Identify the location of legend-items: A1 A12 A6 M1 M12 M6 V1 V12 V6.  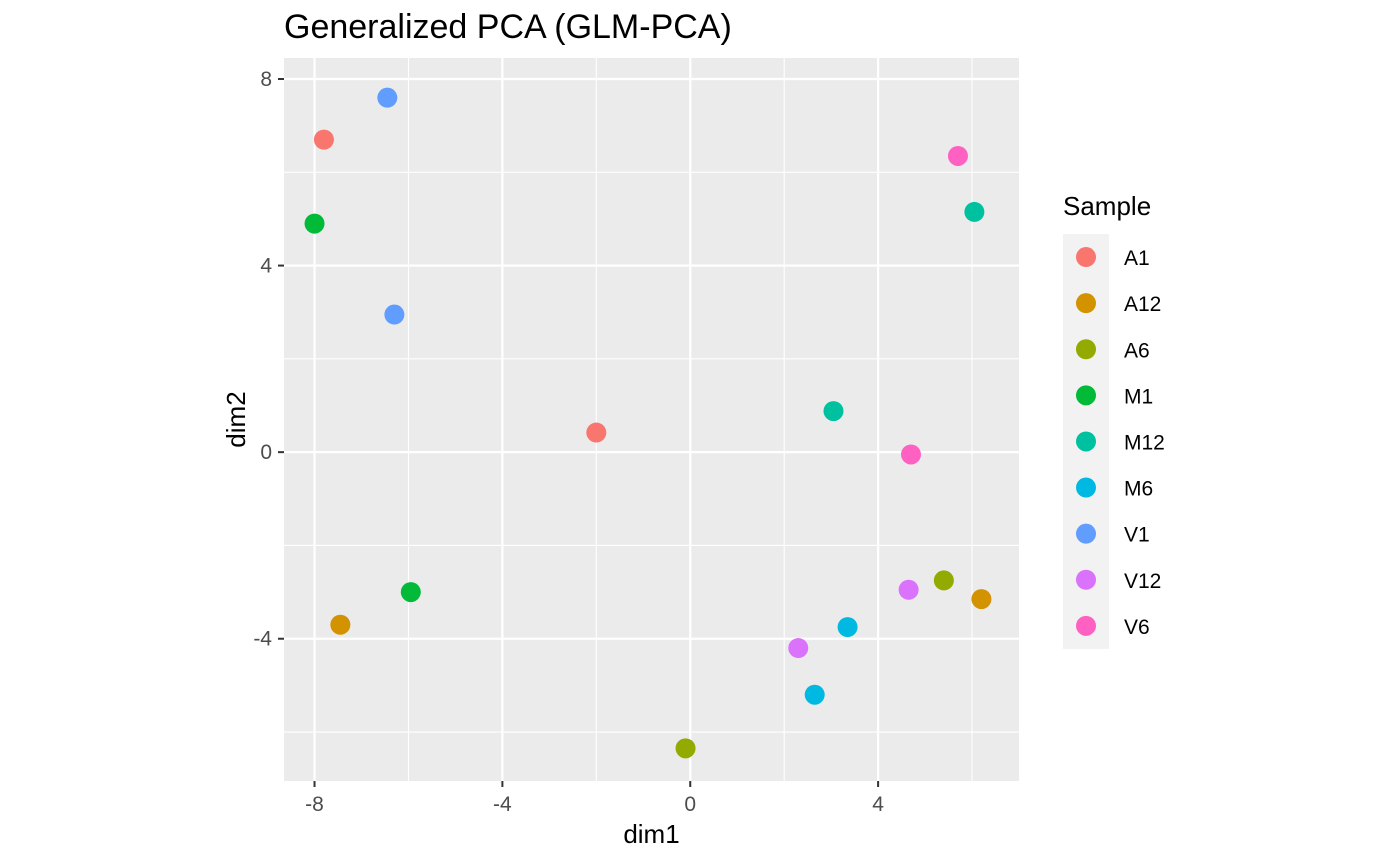
(1120, 443).